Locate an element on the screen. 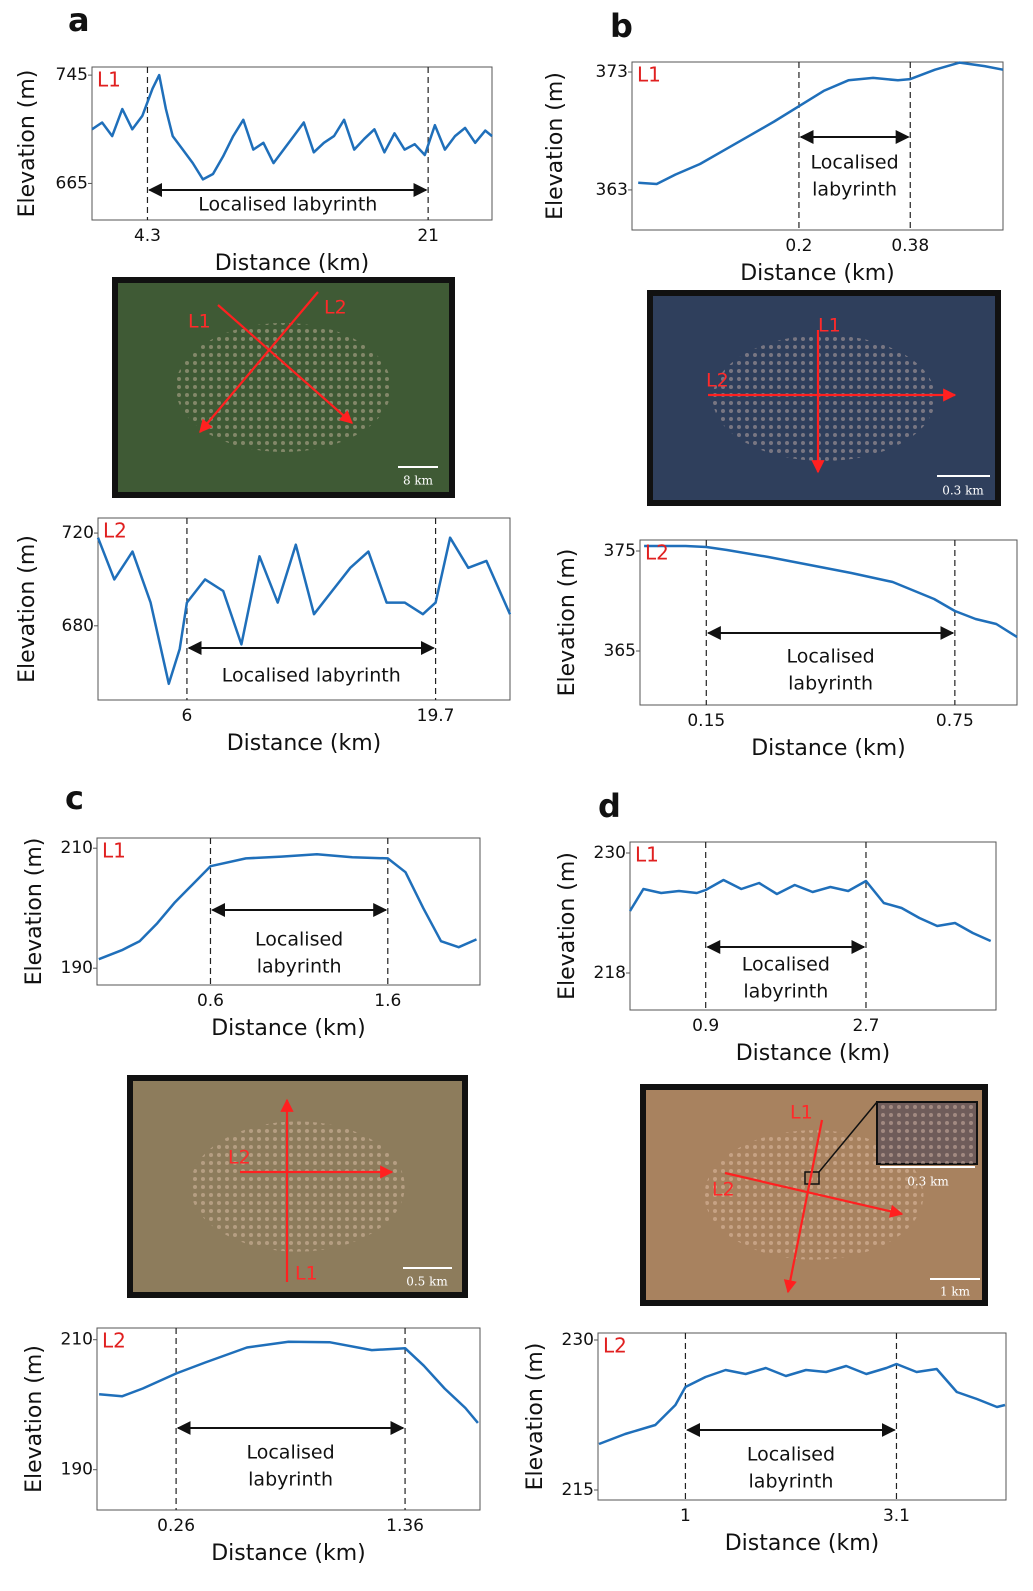 Image resolution: width=1033 pixels, height=1591 pixels. x-tick-label: 1 is located at coordinates (685, 1516).